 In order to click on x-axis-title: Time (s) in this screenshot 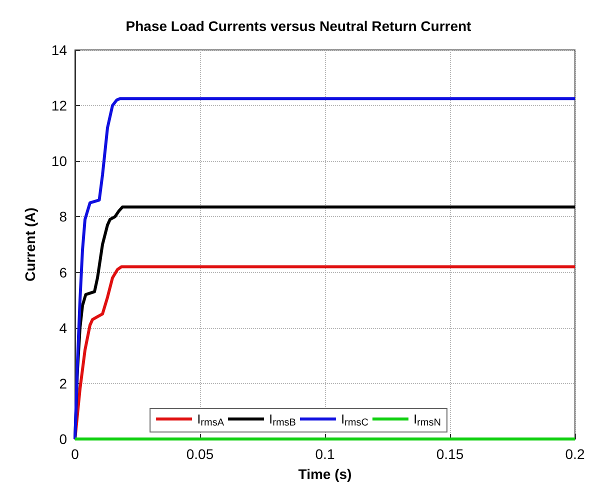, I will do `click(325, 474)`.